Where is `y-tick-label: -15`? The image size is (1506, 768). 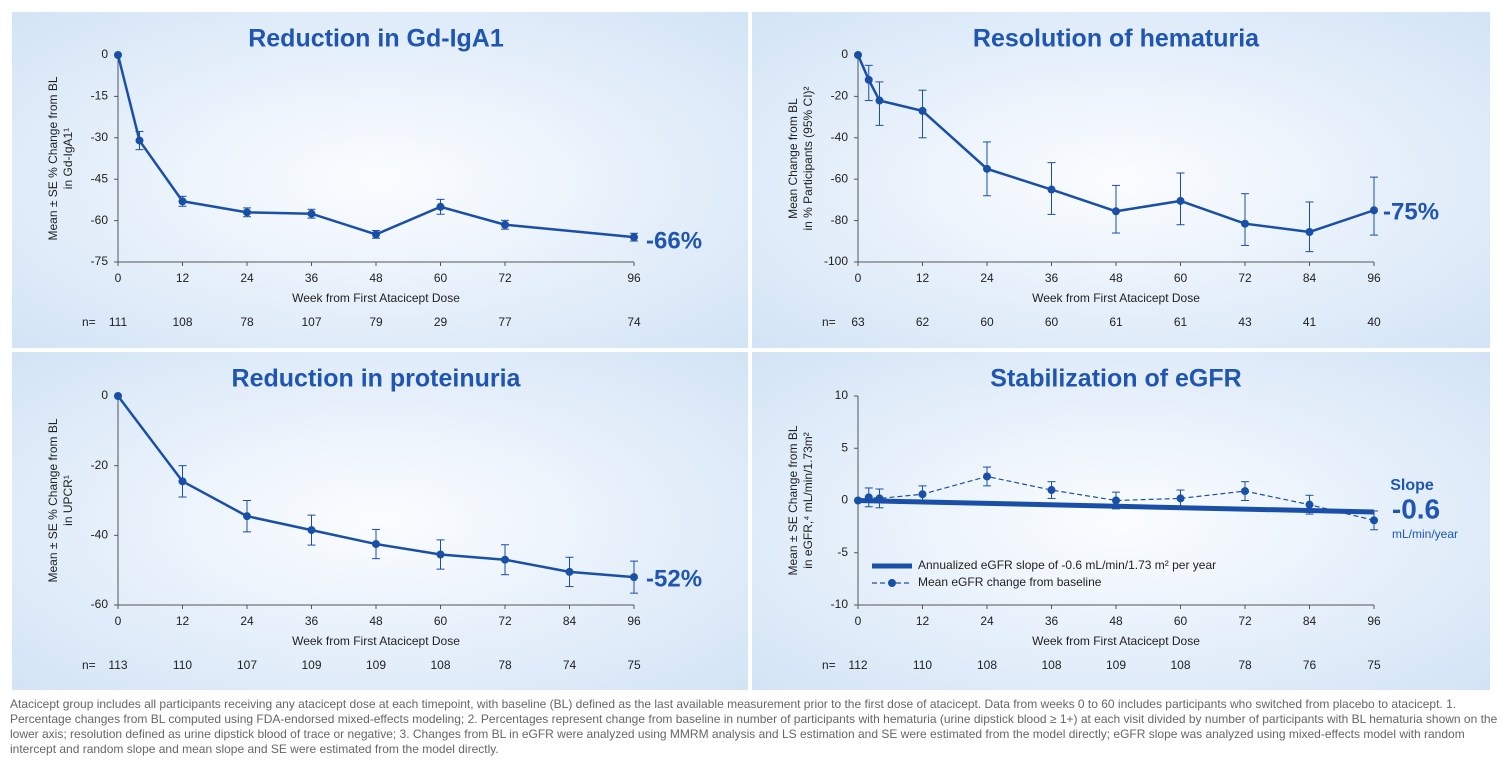 y-tick-label: -15 is located at coordinates (100, 96).